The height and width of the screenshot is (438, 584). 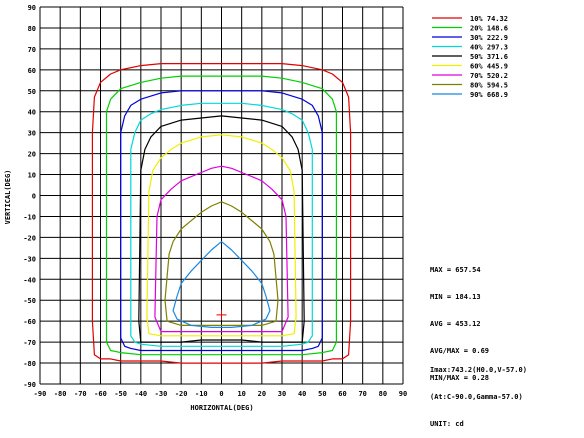 I want to click on x-tick-label: -30, so click(x=161, y=394).